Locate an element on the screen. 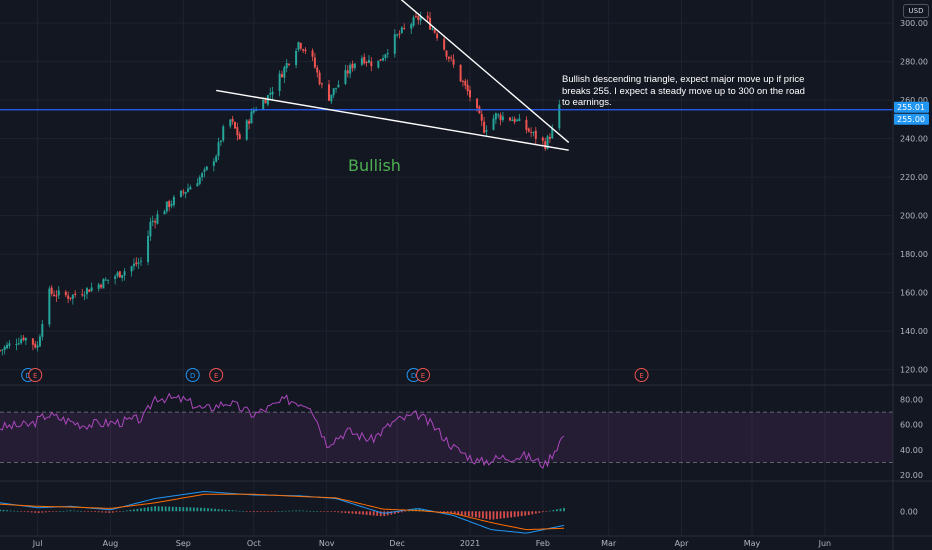 The height and width of the screenshot is (550, 932). bullish-annotation: Bullish is located at coordinates (374, 165).